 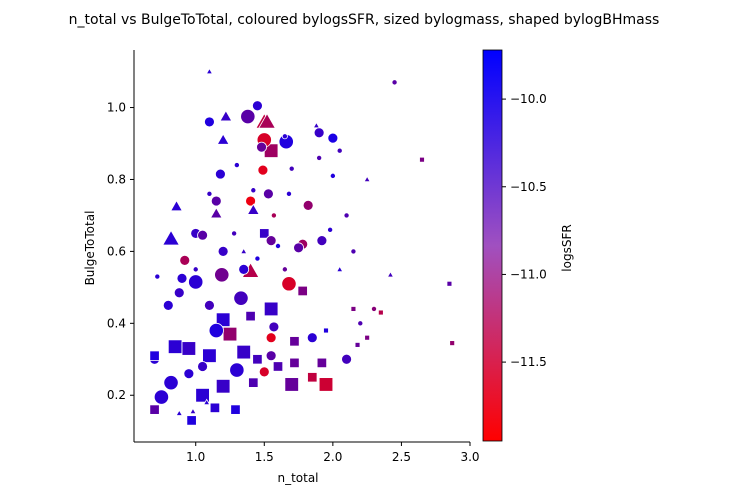 I want to click on y-ticks: 0.2 0.4 0.6 0.8 1.0, so click(x=120, y=251).